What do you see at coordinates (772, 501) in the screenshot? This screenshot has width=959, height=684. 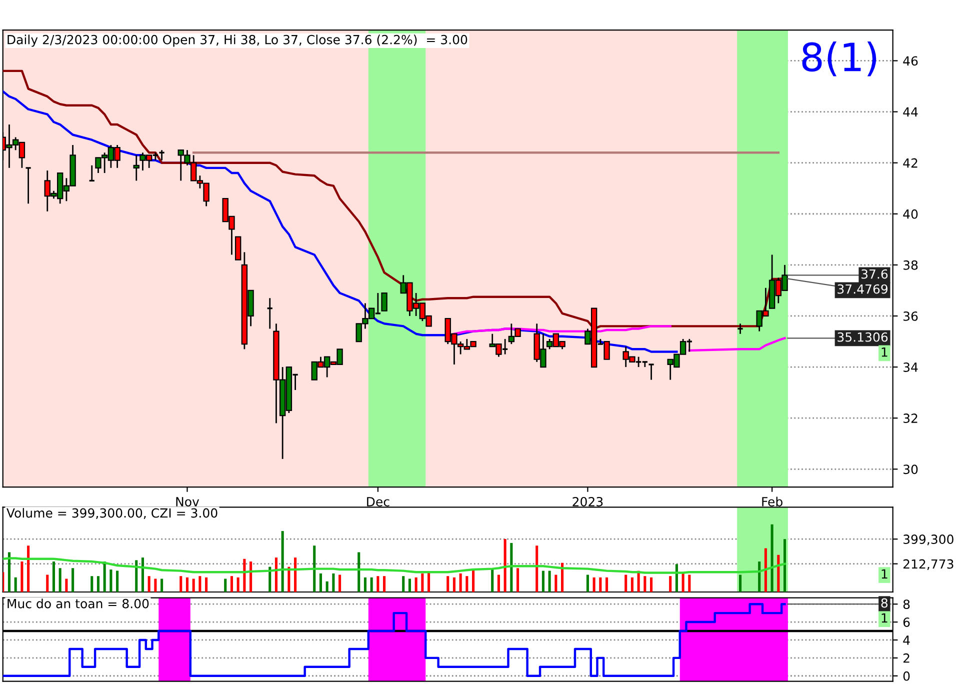 I see `x-tick-label: Feb` at bounding box center [772, 501].